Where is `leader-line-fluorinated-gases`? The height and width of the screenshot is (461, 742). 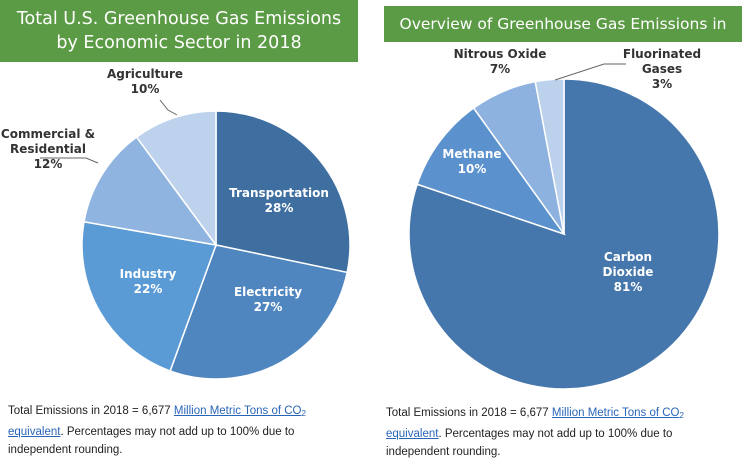
leader-line-fluorinated-gases is located at coordinates (590, 72).